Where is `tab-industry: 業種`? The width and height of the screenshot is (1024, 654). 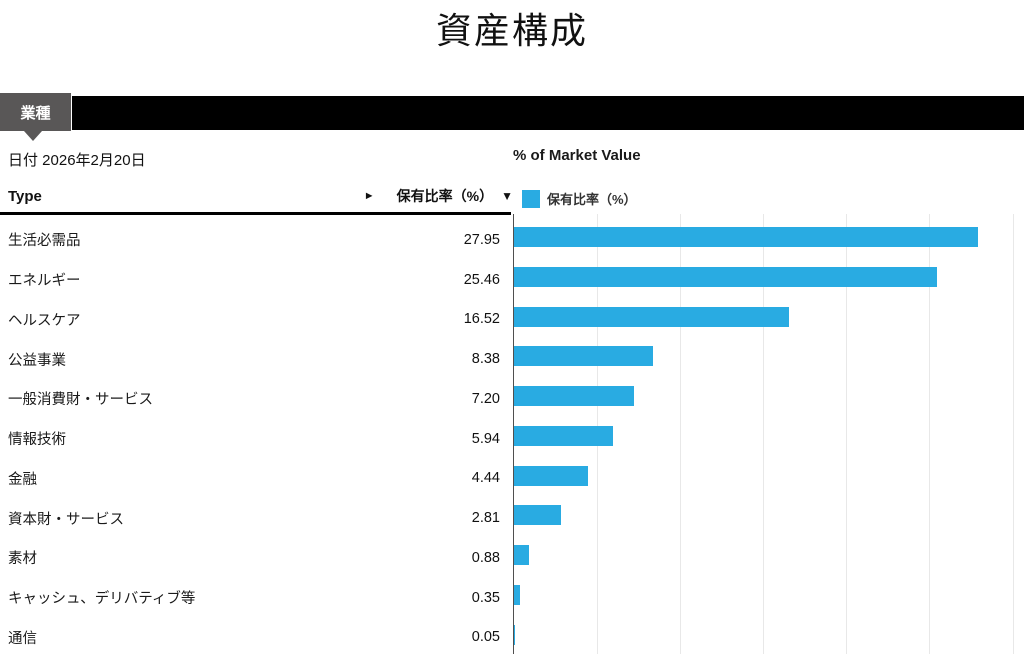 tab-industry: 業種 is located at coordinates (35, 112).